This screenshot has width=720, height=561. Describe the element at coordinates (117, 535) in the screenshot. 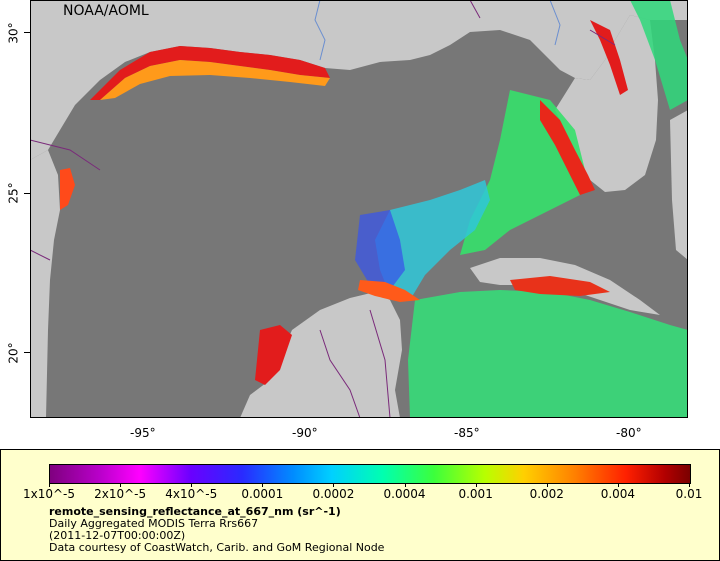

I see `date-label: (2011-12-07T00:00:00Z)` at that location.